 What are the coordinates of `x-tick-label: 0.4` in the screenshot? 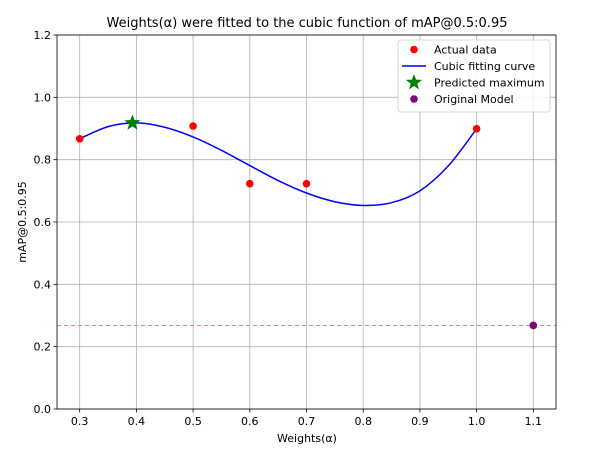 It's located at (137, 421).